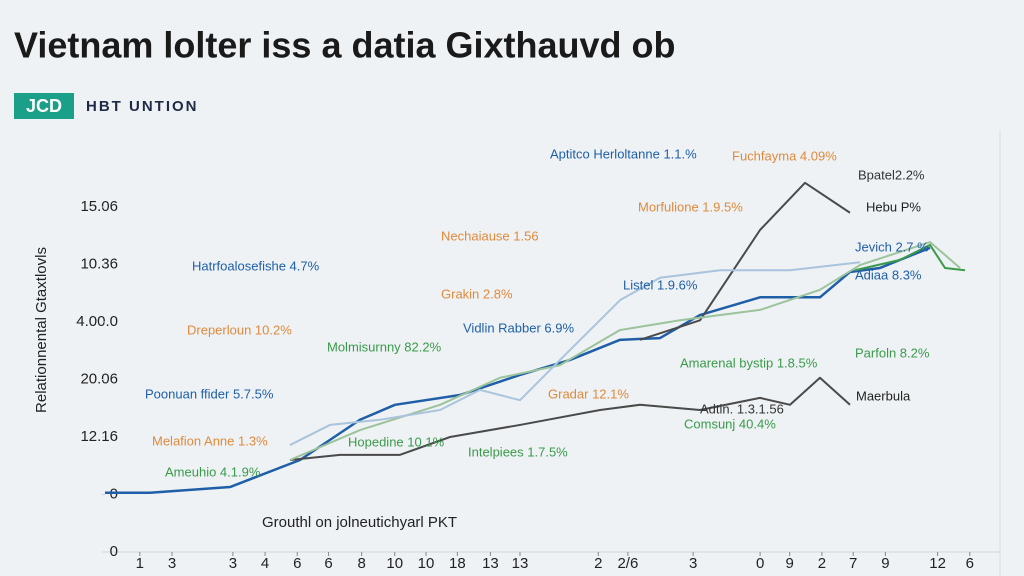 This screenshot has height=576, width=1024. I want to click on annotation: Comsunj 40.4%, so click(730, 423).